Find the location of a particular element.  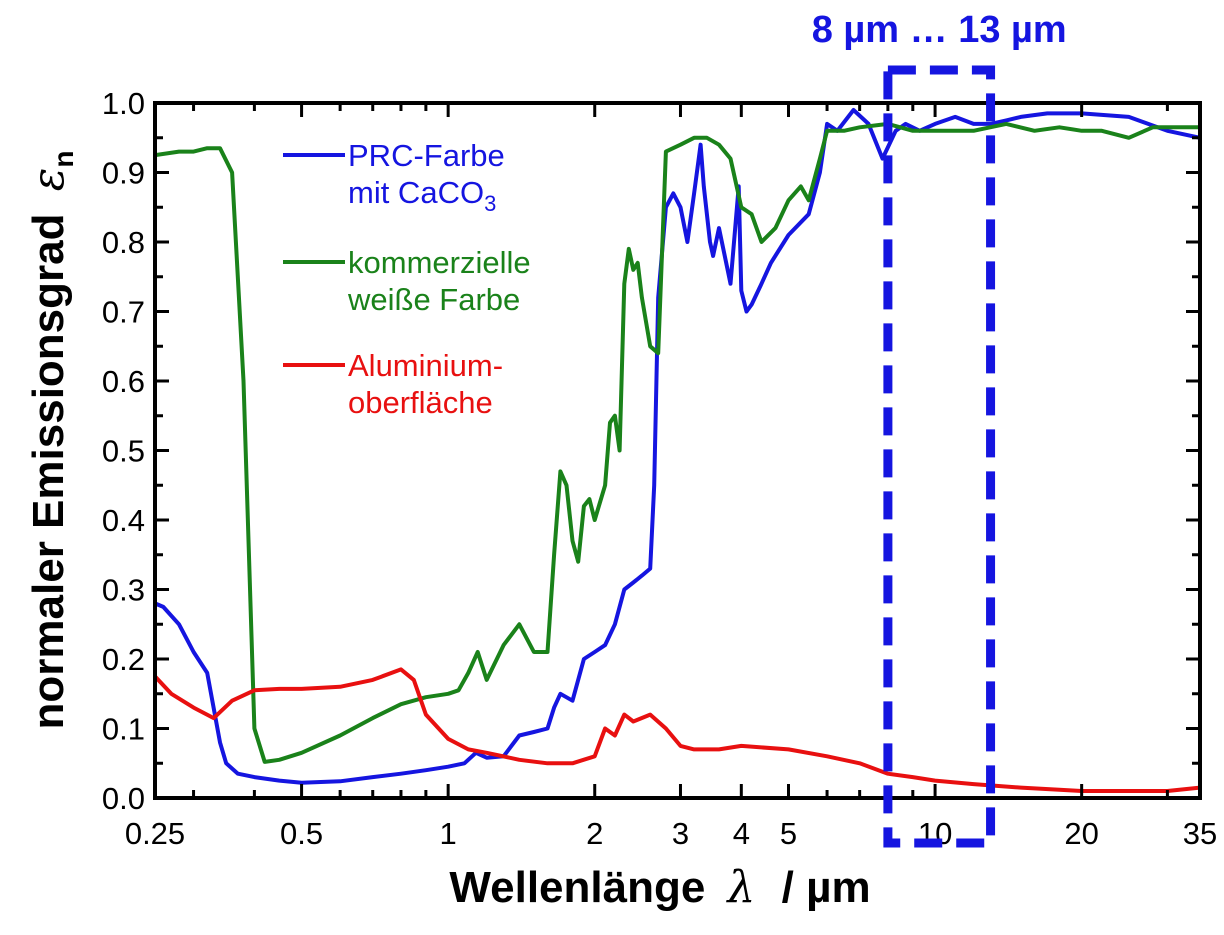

x-tick-label: 2 is located at coordinates (594, 833).